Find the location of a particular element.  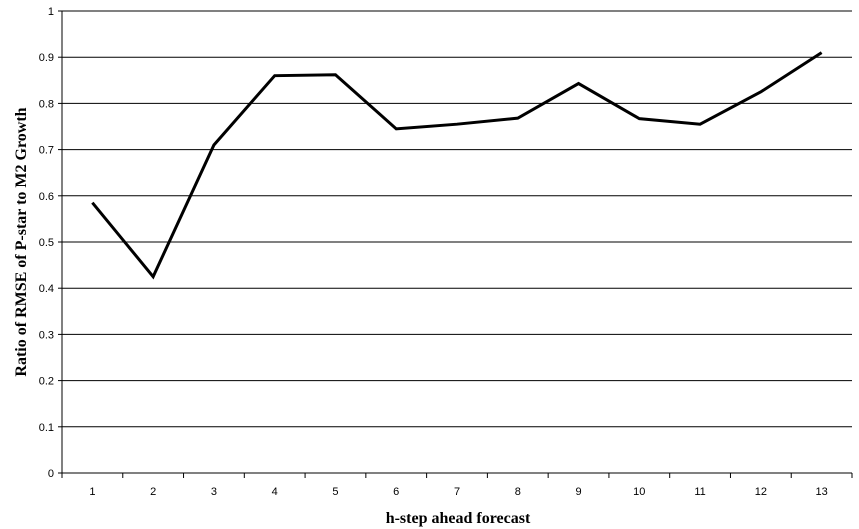

x-tick-label: 7 is located at coordinates (457, 492).